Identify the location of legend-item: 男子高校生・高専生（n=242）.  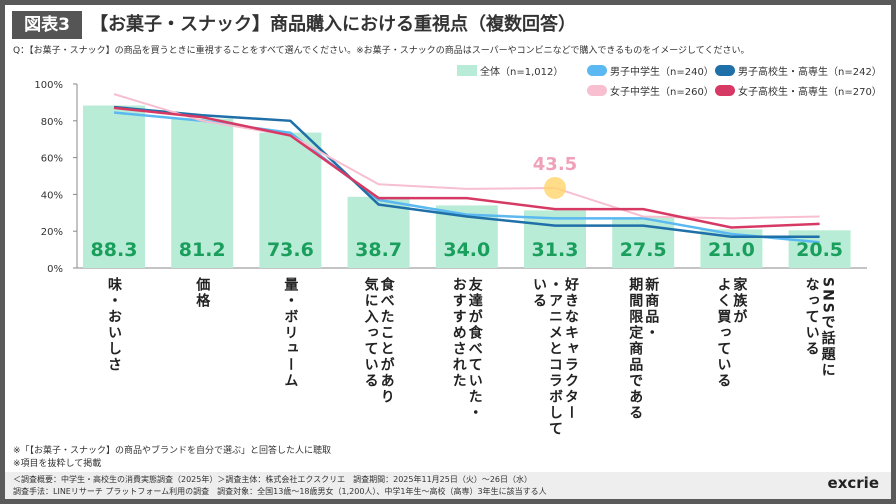
(798, 70).